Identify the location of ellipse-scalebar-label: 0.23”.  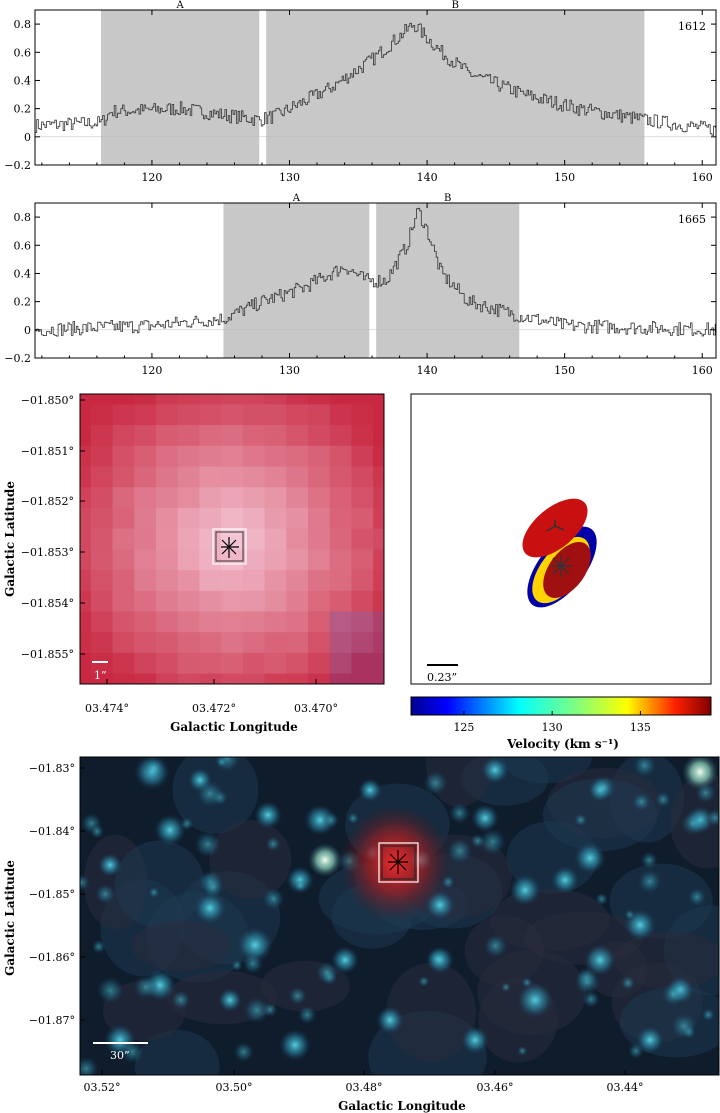
(442, 677).